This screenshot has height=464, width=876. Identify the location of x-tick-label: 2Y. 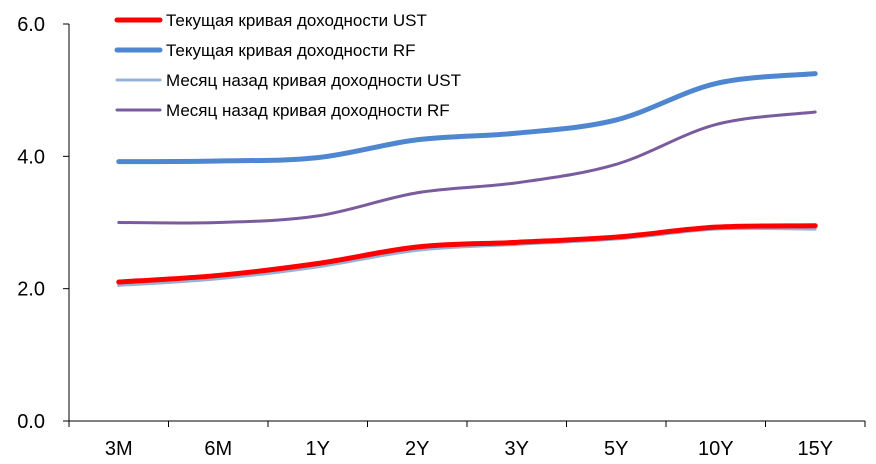
(417, 449).